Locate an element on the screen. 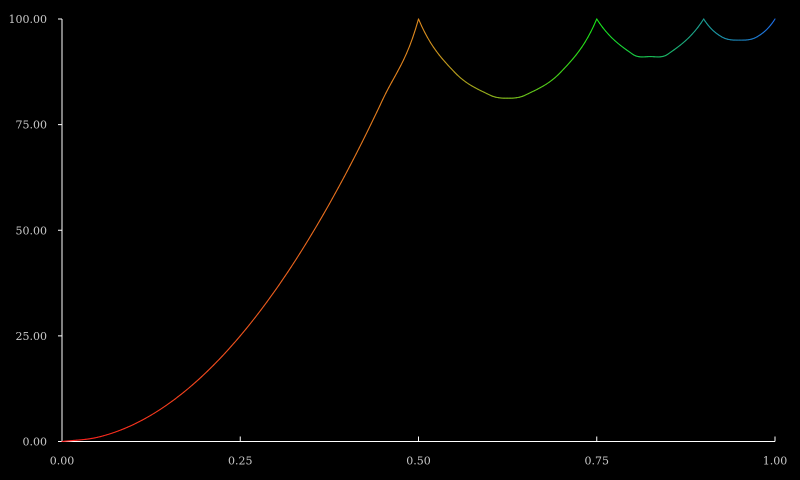 This screenshot has height=480, width=800. y-tick-label: 0.00 is located at coordinates (35, 442).